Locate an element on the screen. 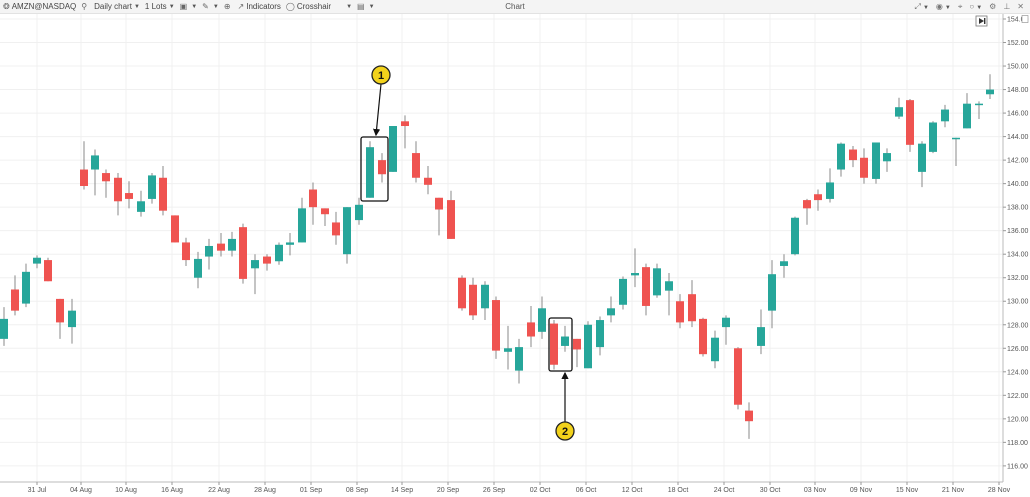 This screenshot has width=1030, height=497. zoom-button: ⊕ is located at coordinates (228, 6).